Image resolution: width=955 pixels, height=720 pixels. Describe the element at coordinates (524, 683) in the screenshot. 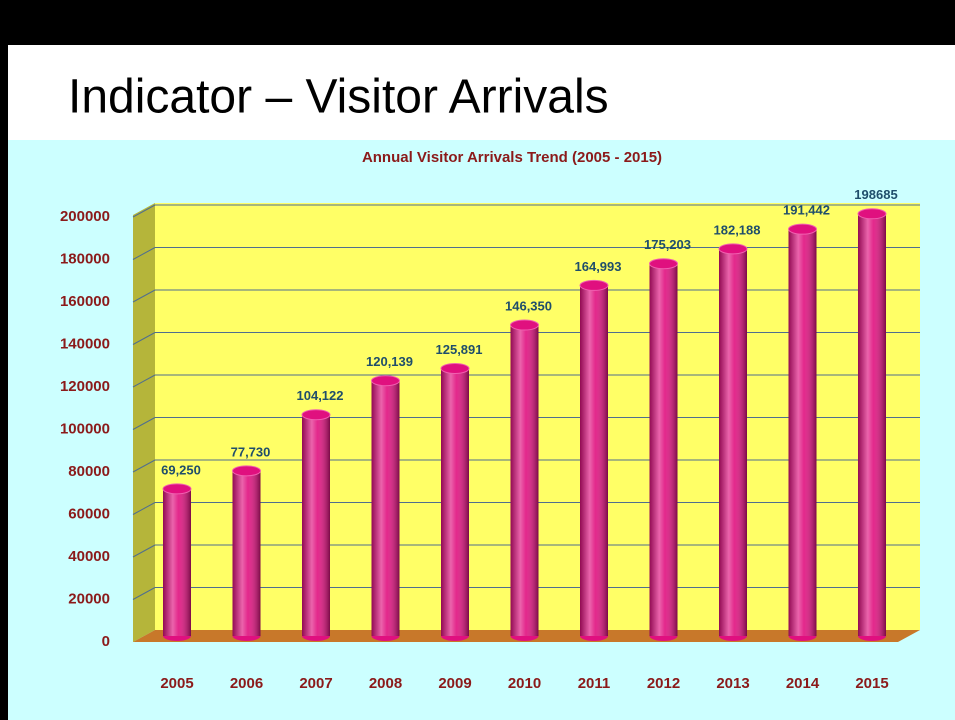

I see `x-tick-label: 2010` at that location.